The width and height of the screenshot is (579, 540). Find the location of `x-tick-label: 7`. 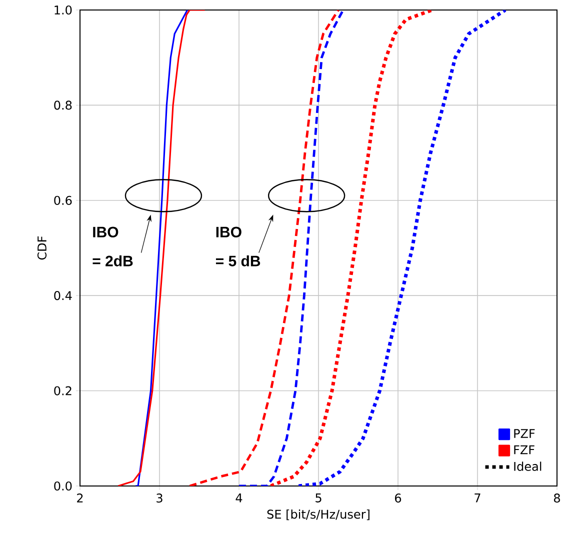

x-tick-label: 7 is located at coordinates (477, 498).